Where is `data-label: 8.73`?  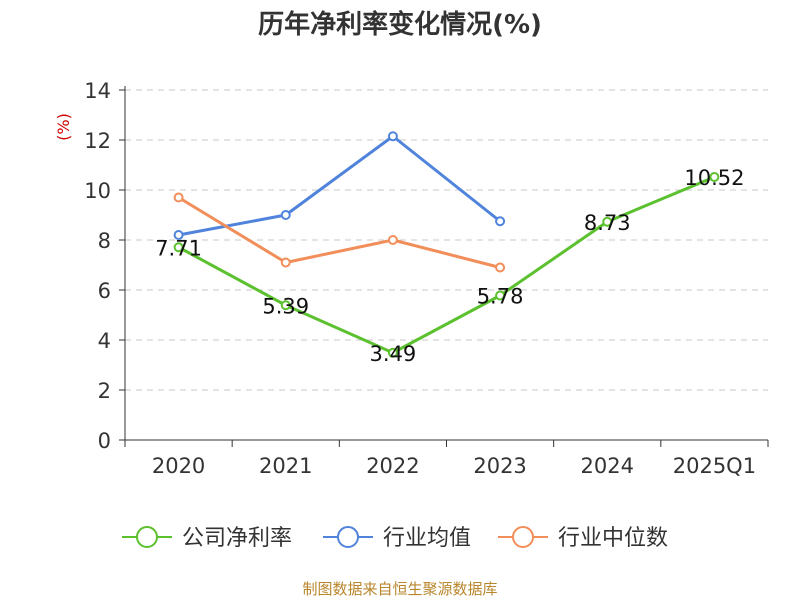 data-label: 8.73 is located at coordinates (607, 223).